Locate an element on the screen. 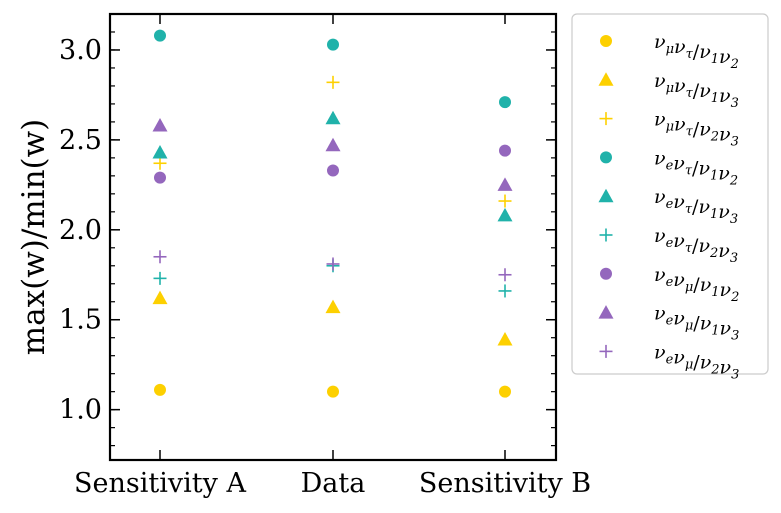 Image resolution: width=781 pixels, height=513 pixels. legend-entry: νeνμ/ν1ν2 is located at coordinates (696, 284).